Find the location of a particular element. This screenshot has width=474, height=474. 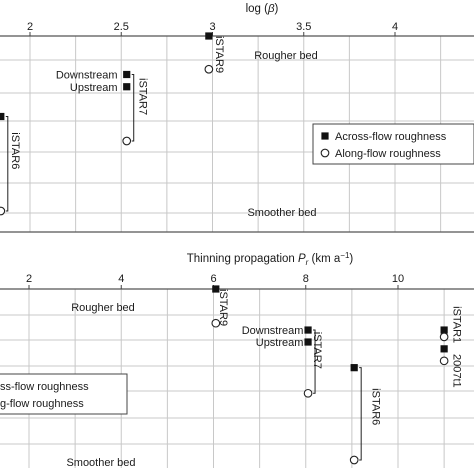

x-axis-title-symbol: P is located at coordinates (302, 259).